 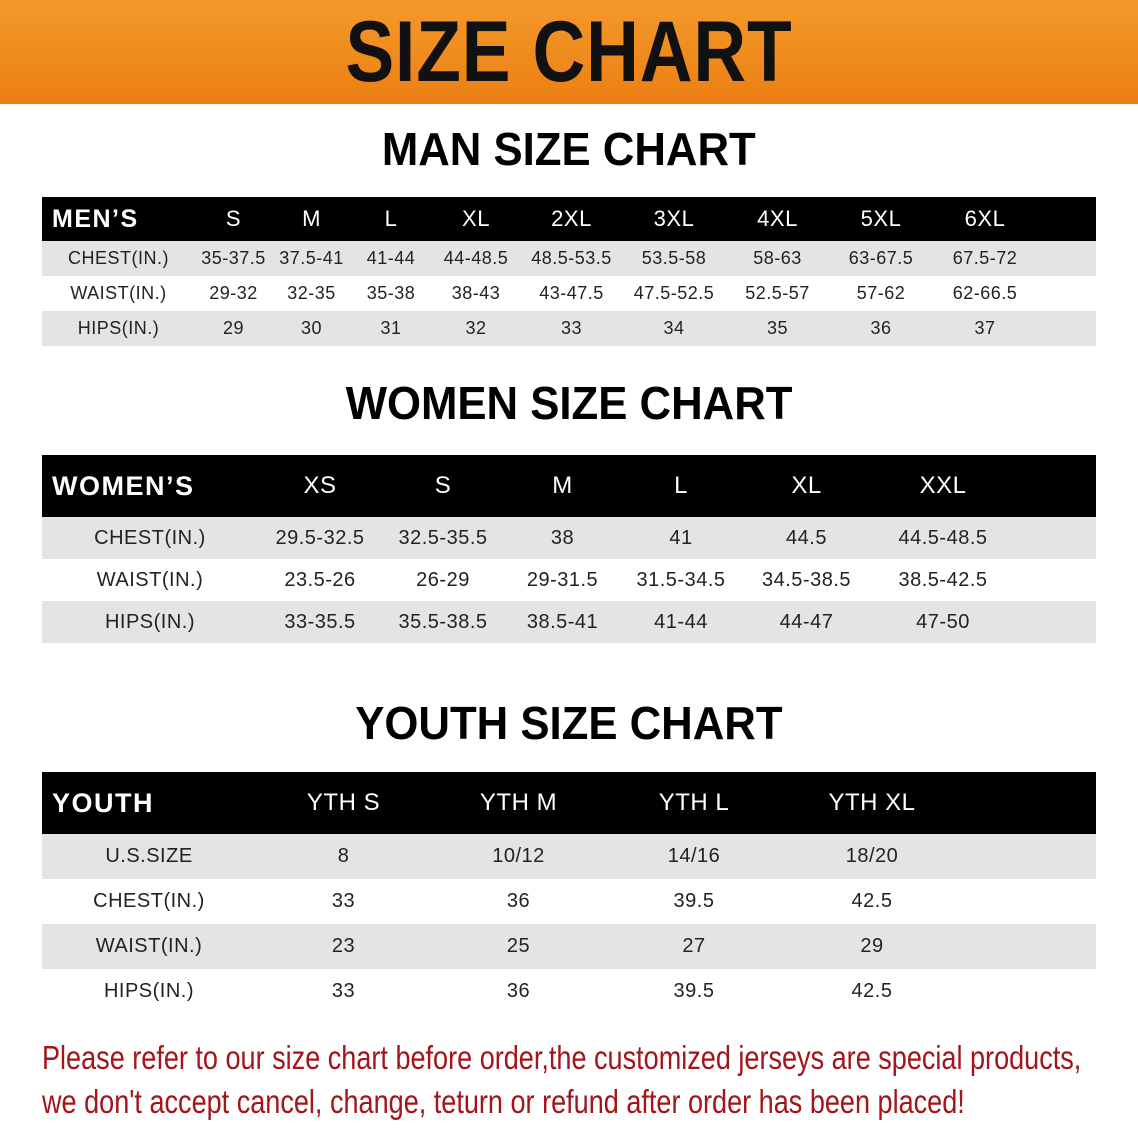 I want to click on header-row: YOUTH YTH S YTH M YTH L YTH XL, so click(x=569, y=803).